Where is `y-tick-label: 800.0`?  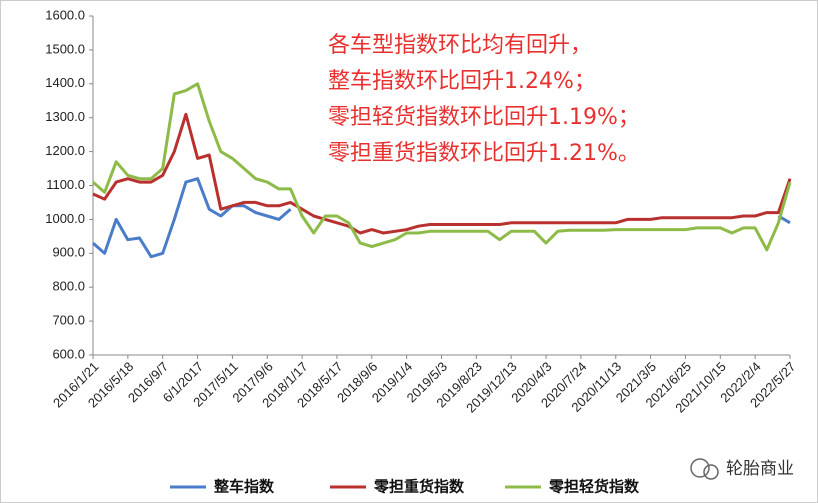
y-tick-label: 800.0 is located at coordinates (68, 286).